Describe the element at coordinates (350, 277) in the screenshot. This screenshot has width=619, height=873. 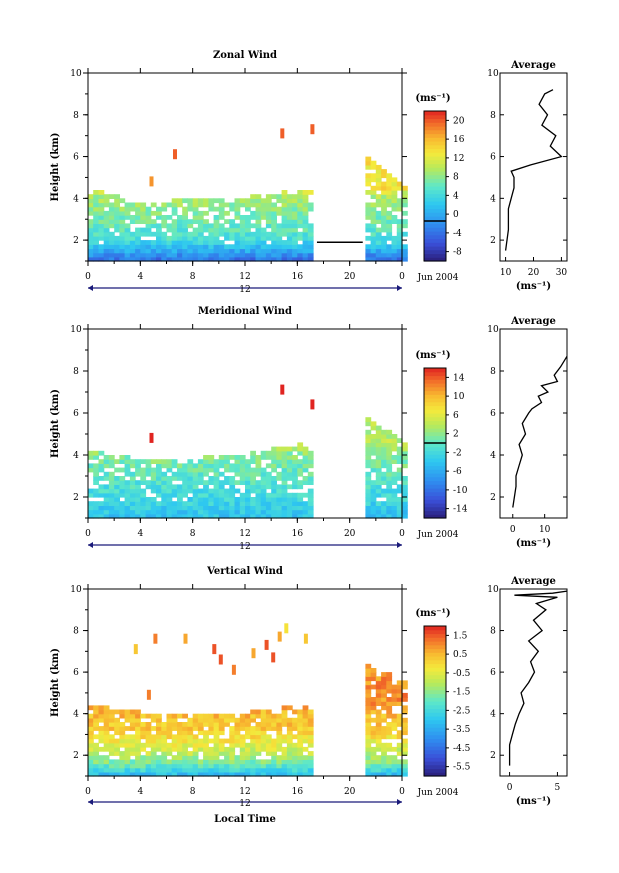
I see `x-tick-label: 20` at that location.